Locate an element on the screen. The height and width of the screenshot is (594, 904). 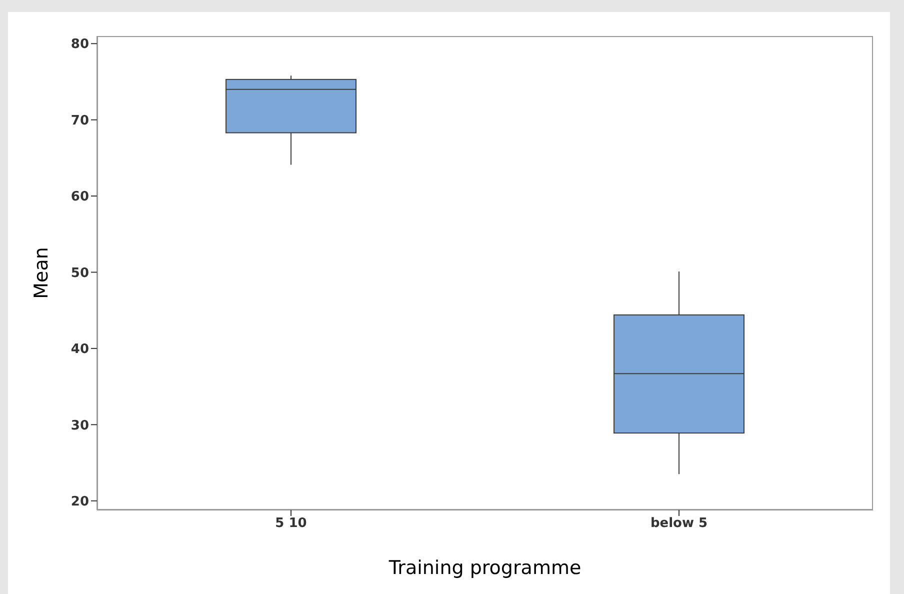
y-tick-label: 70 is located at coordinates (79, 120).